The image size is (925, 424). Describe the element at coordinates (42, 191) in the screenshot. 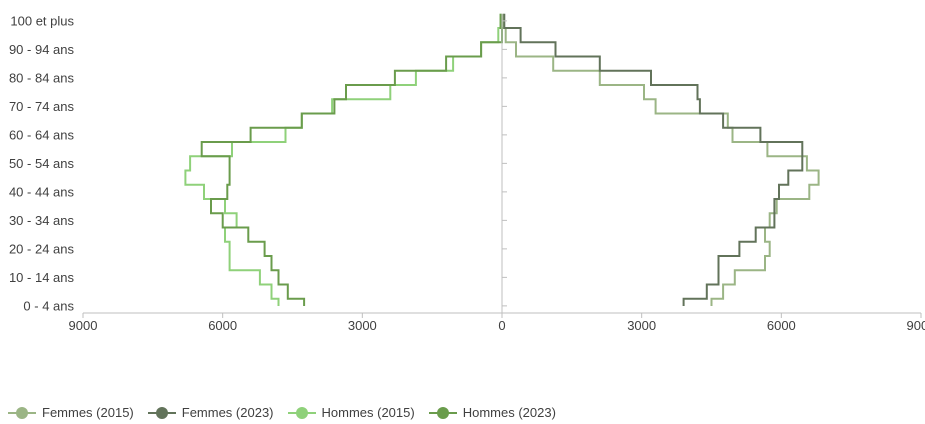

I see `y-tick-label: 40 - 44 ans` at that location.